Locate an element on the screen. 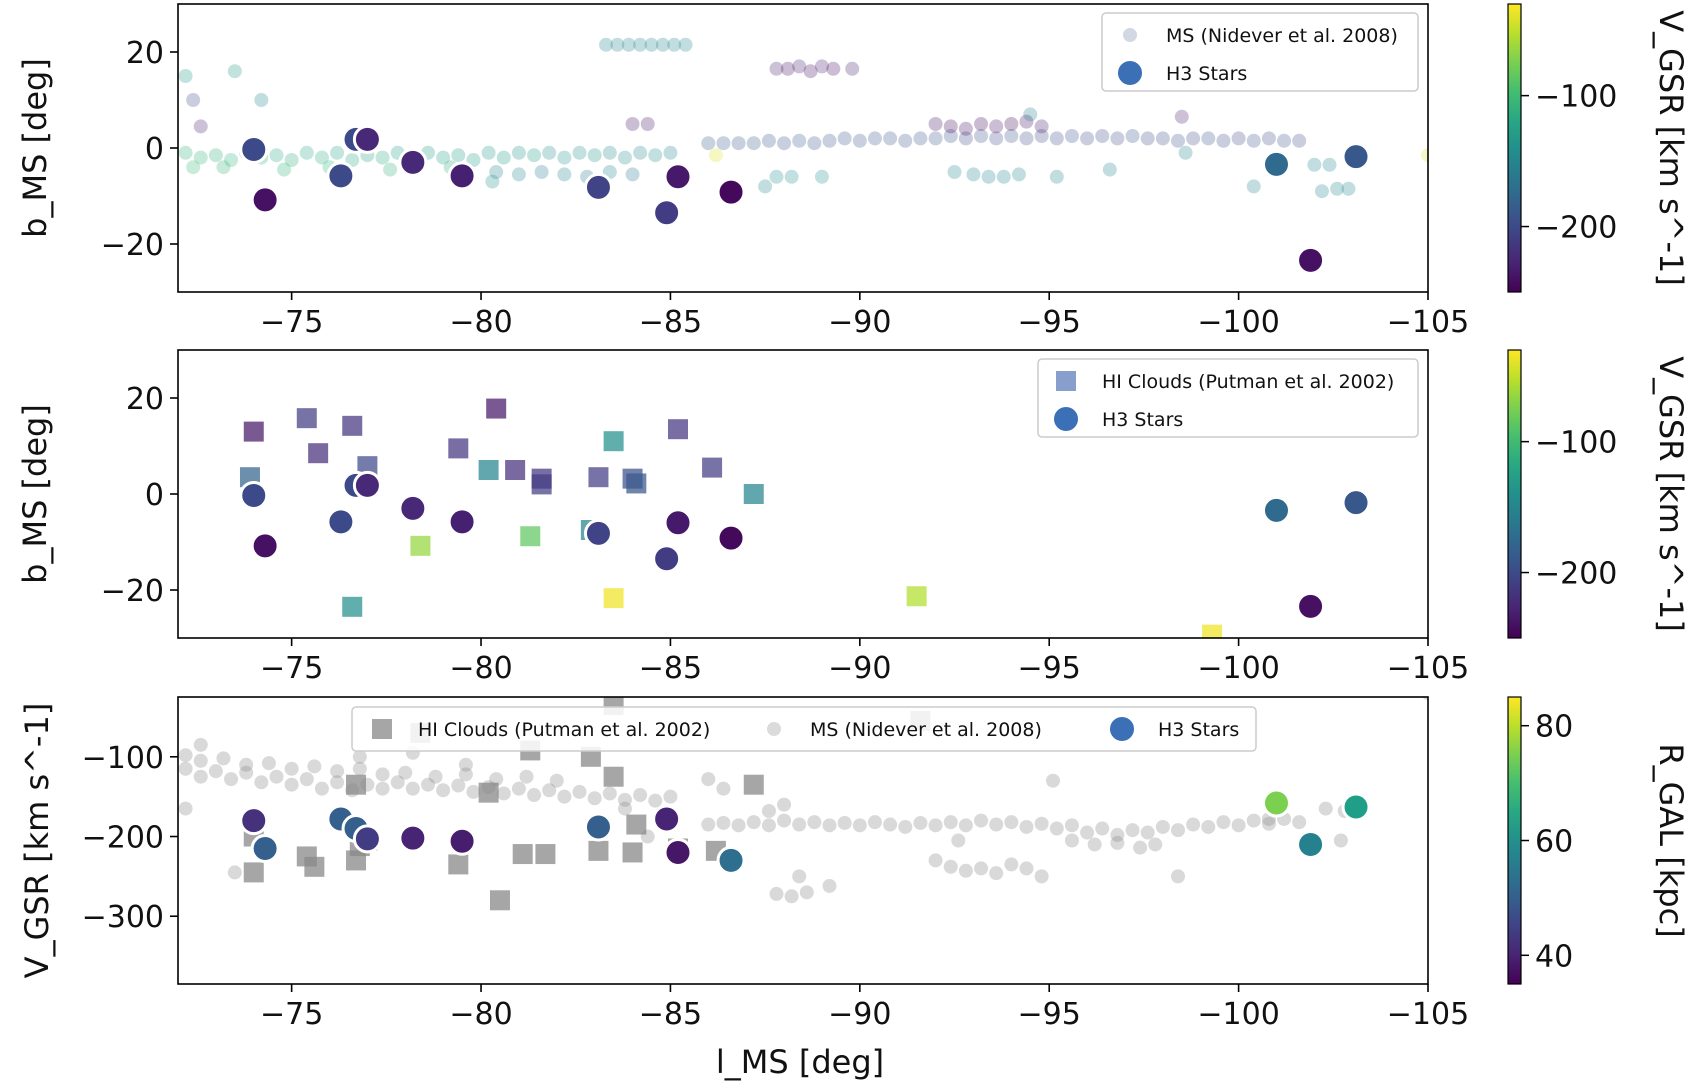  colorbar-tick-label: −200 is located at coordinates (1576, 574).